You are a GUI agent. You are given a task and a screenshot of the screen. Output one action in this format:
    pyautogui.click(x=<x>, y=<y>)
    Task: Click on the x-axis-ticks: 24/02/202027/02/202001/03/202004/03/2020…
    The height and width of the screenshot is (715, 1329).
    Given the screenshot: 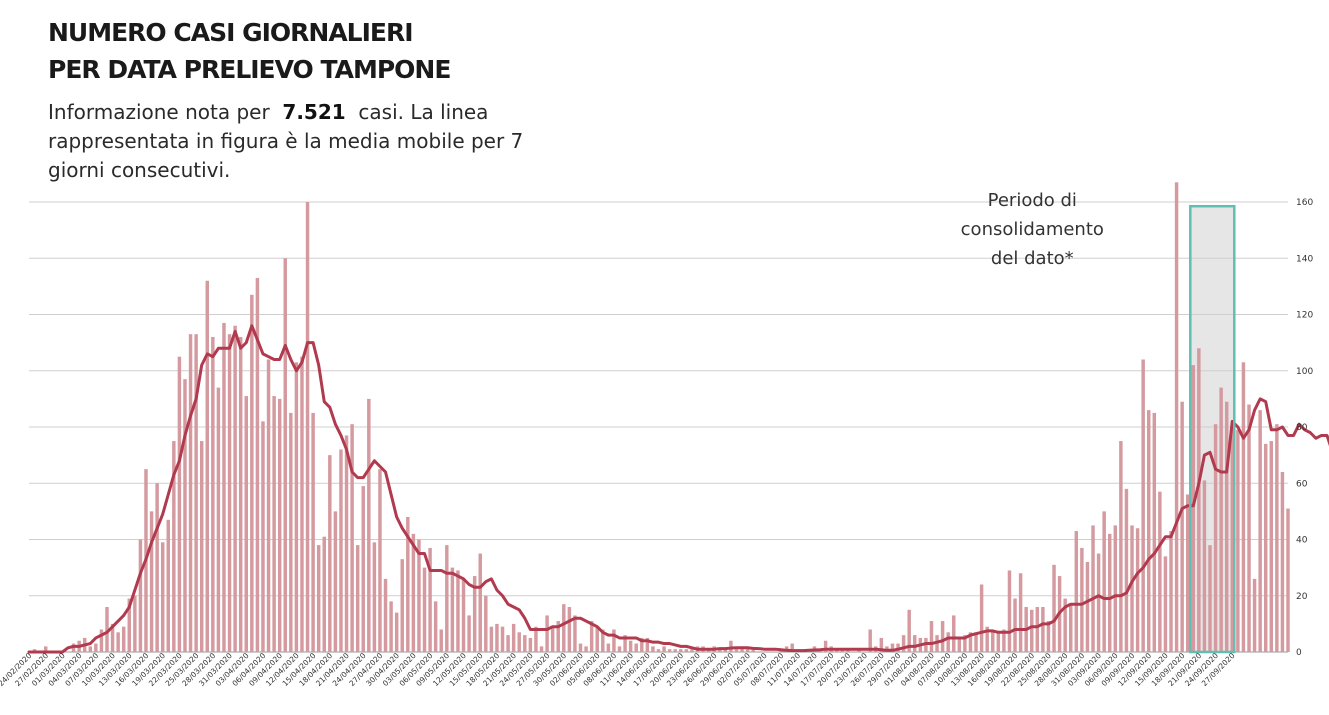 What is the action you would take?
    pyautogui.click(x=618, y=669)
    